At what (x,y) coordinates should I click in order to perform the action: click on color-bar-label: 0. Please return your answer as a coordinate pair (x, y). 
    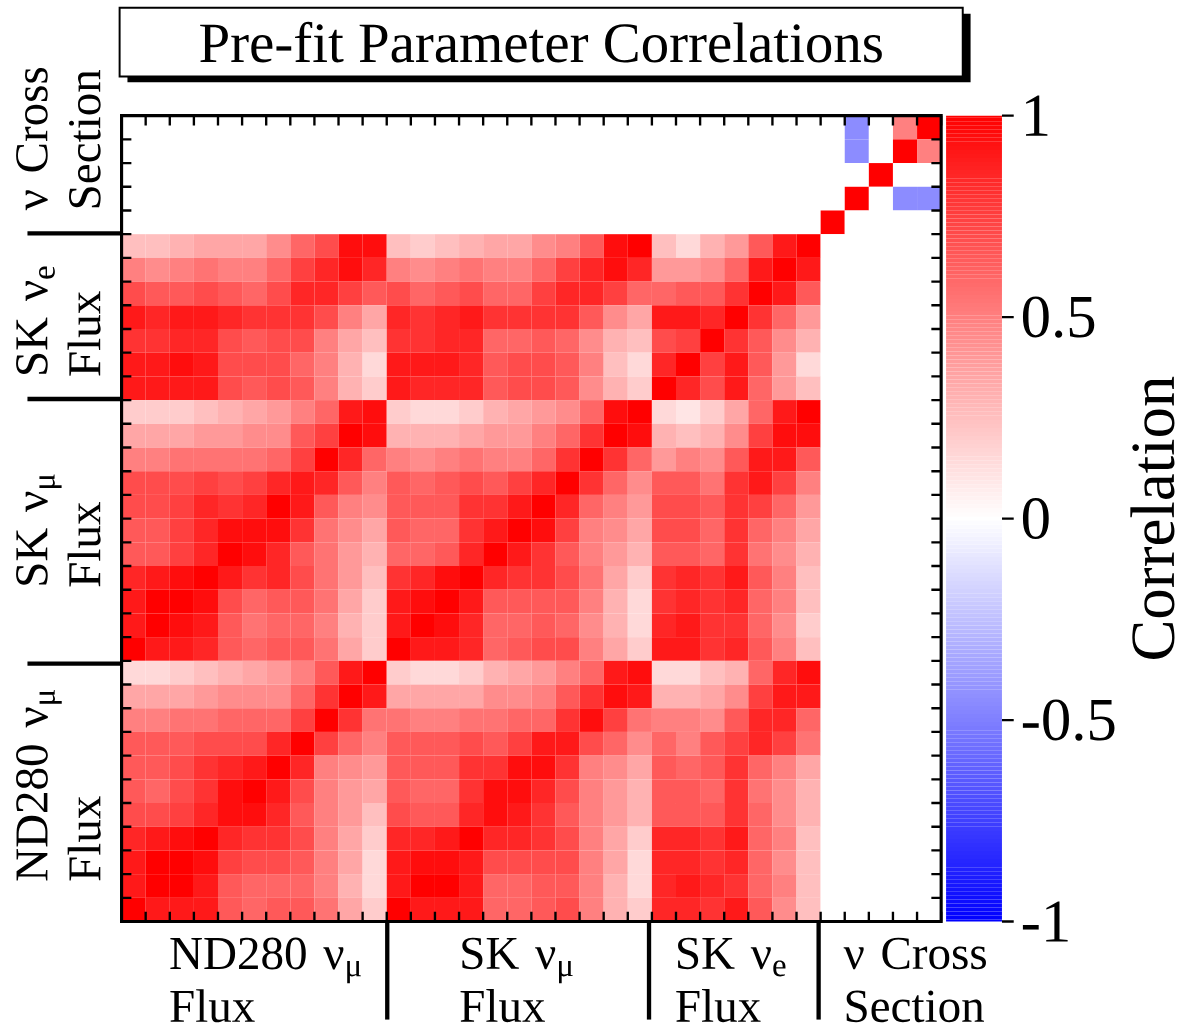
    Looking at the image, I should click on (1035, 518).